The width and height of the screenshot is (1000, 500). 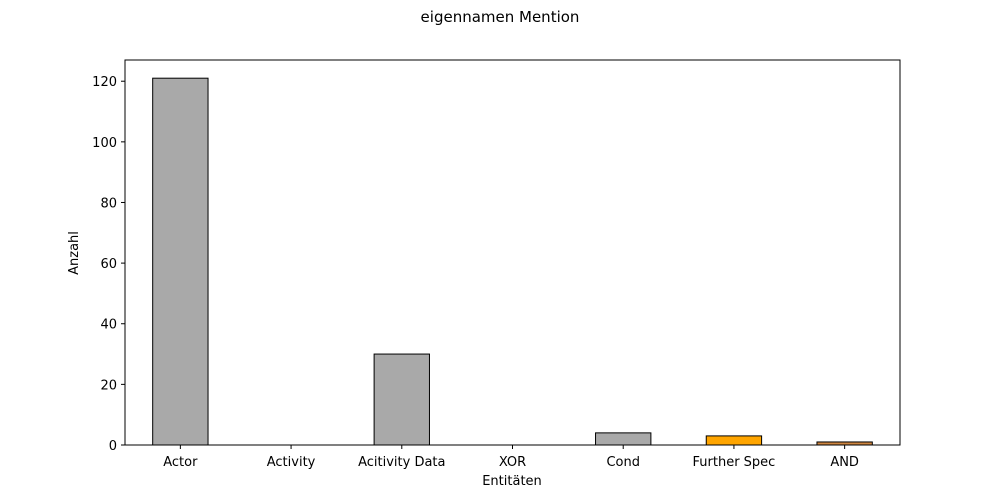 I want to click on y-tick-label: 120, so click(x=104, y=82).